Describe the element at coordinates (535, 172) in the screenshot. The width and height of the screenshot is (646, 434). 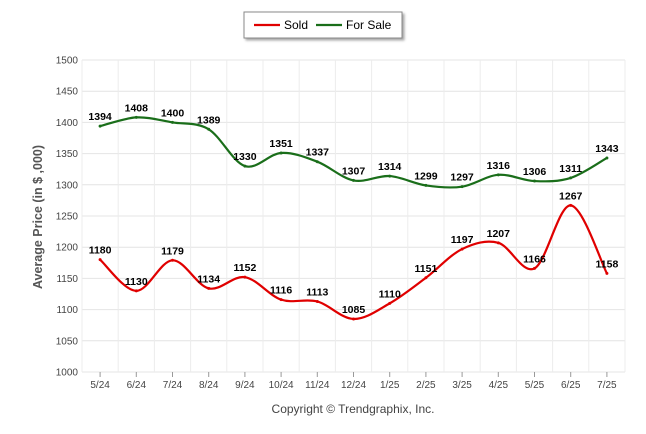
I see `data-label-for-sale: 1306` at that location.